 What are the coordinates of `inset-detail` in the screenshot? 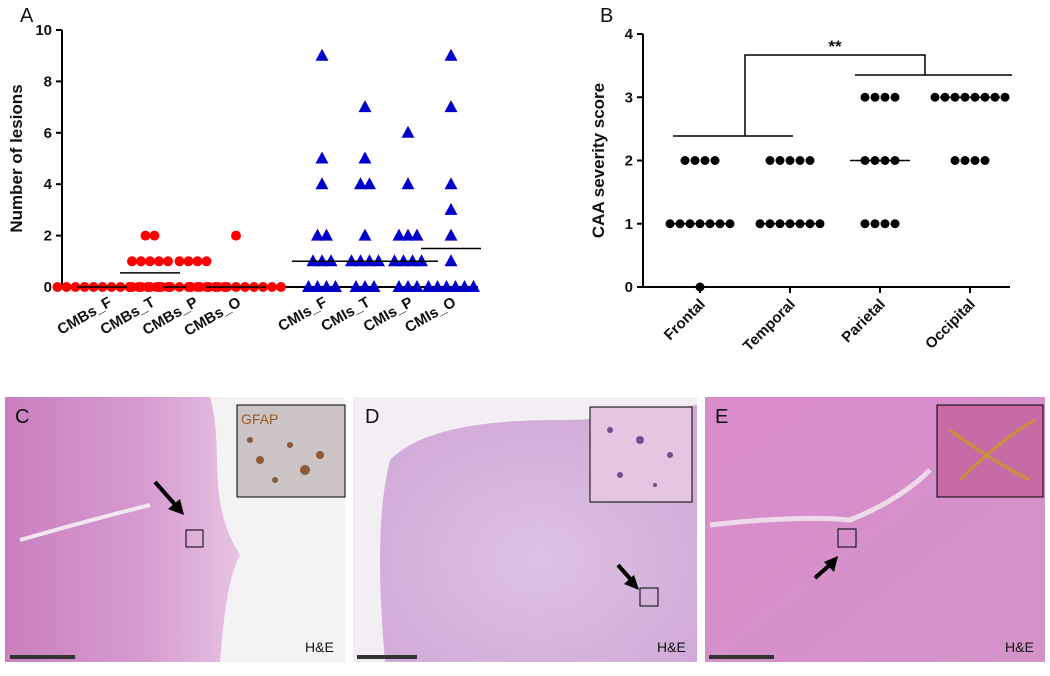 It's located at (992, 450).